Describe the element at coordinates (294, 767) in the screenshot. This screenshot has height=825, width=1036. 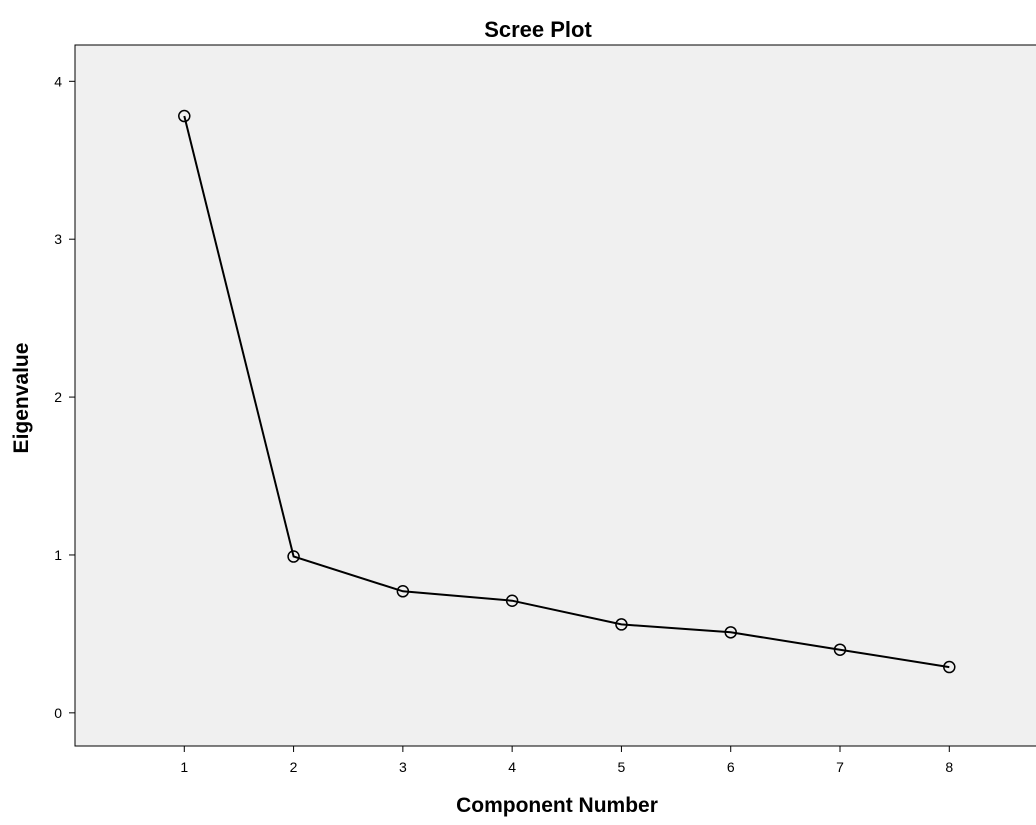
I see `x-tick-label: 2` at that location.